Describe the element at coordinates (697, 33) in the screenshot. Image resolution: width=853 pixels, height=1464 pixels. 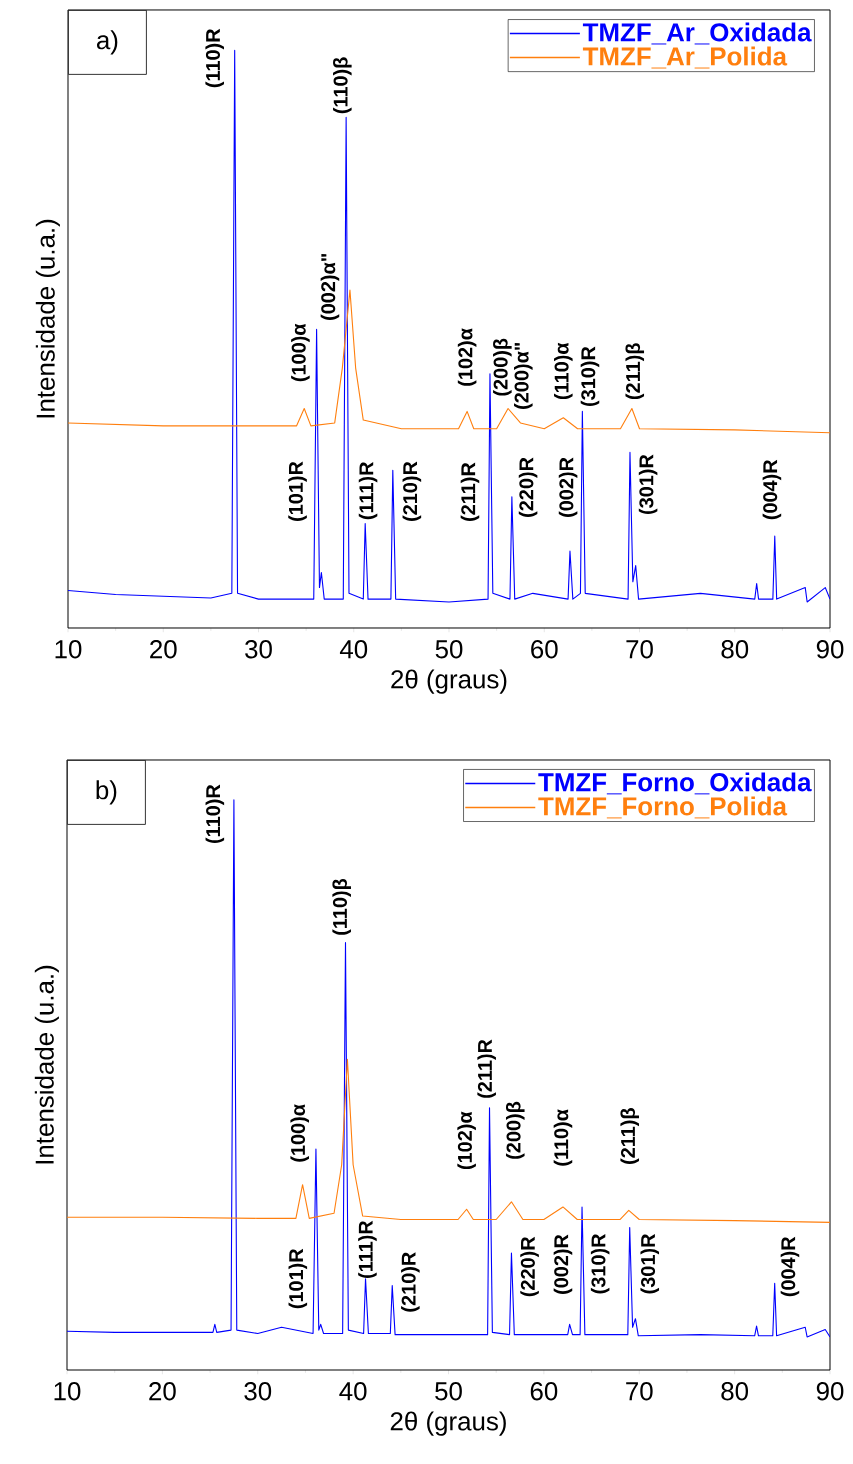
I see `legend-label: TMZF_Ar_Oxidada` at that location.